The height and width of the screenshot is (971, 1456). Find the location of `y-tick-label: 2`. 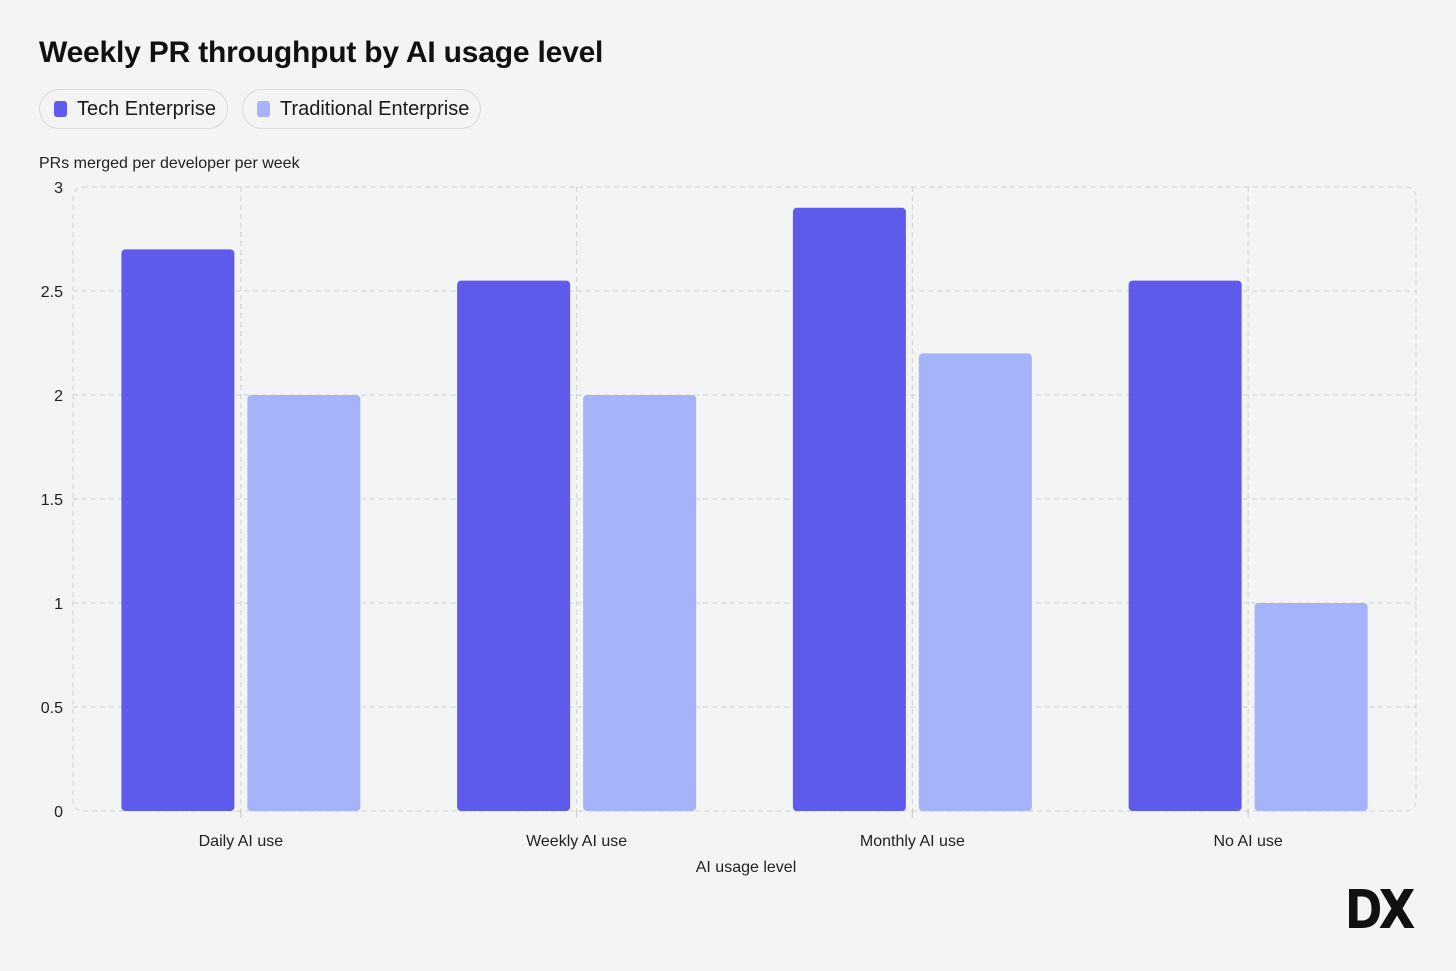

y-tick-label: 2 is located at coordinates (58, 396).